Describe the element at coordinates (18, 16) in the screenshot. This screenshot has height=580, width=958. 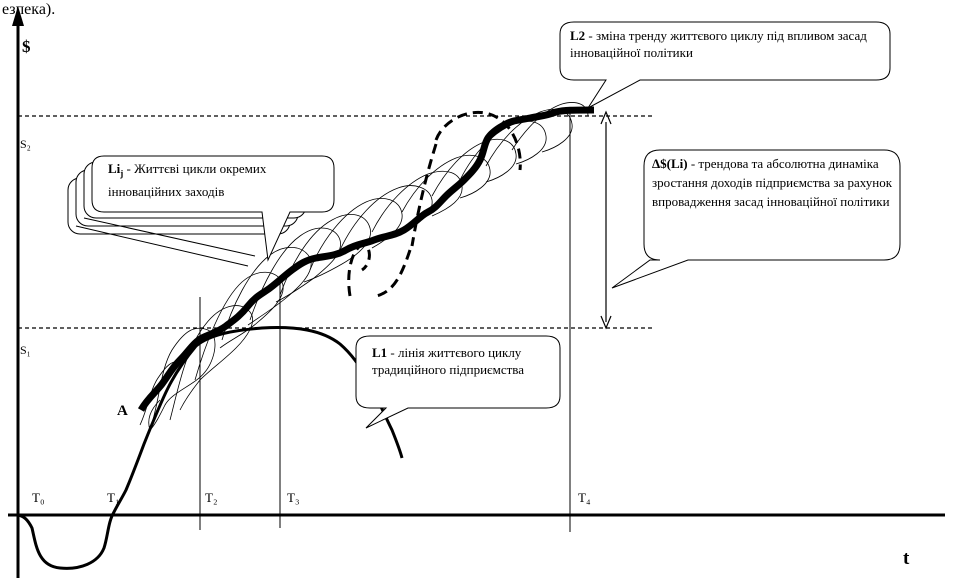
I see `y-axis-arrow` at that location.